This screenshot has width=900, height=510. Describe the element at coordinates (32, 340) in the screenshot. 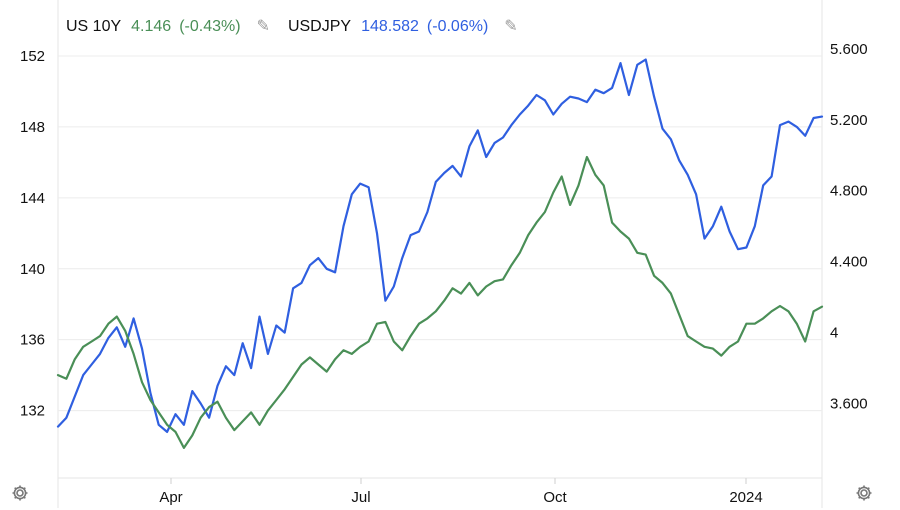

I see `left-tick-label: 136` at that location.